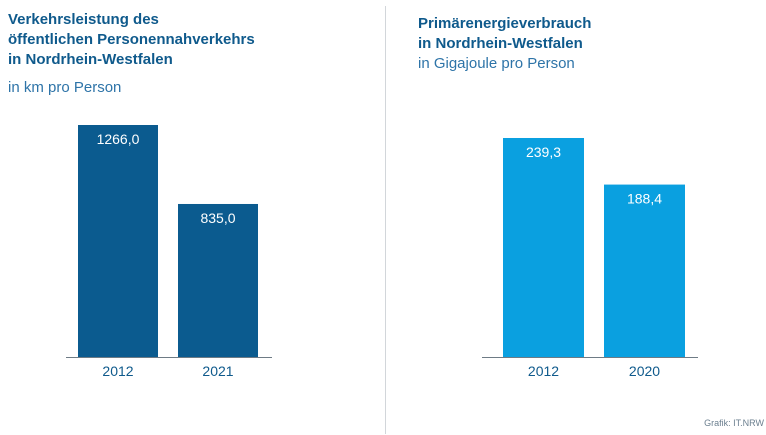 The height and width of the screenshot is (435, 766). What do you see at coordinates (644, 199) in the screenshot?
I see `bar-value-label: 188,4` at bounding box center [644, 199].